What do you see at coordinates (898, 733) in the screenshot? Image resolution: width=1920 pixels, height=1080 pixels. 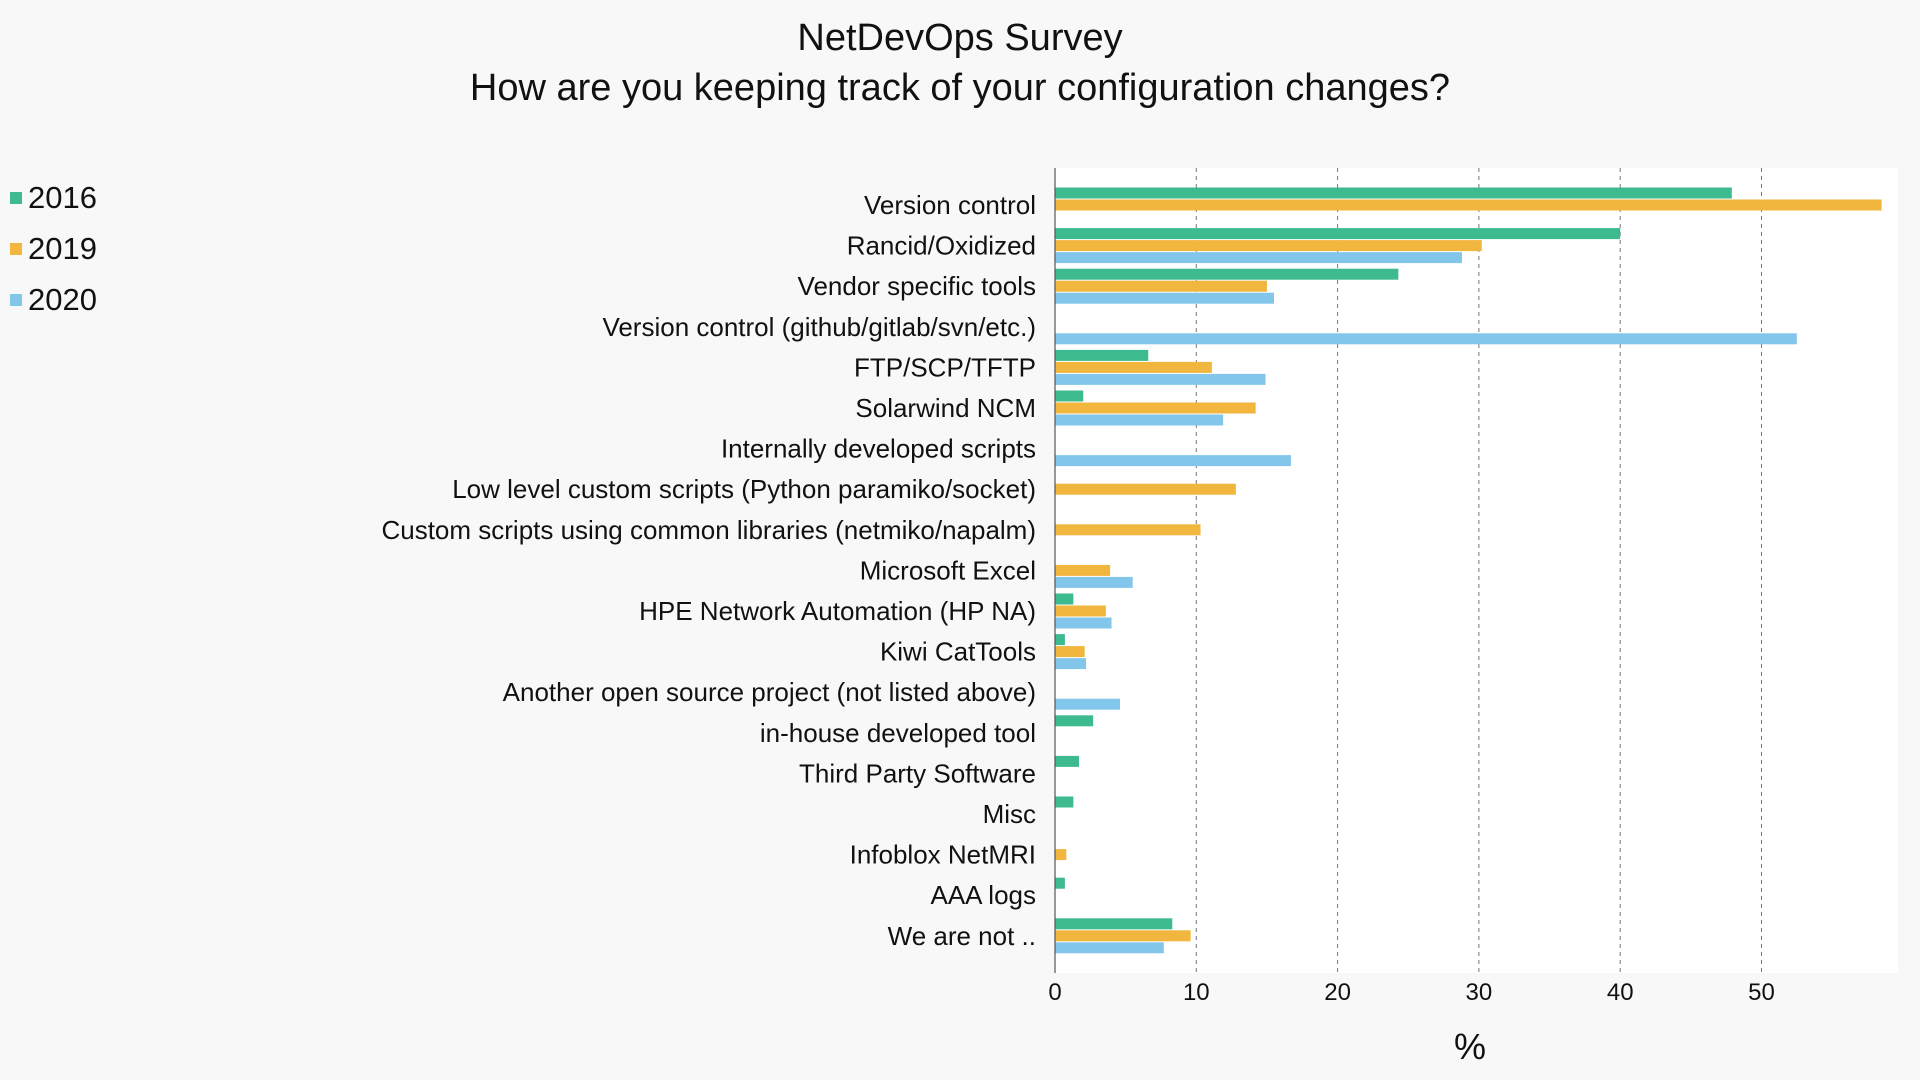 I see `category-label: in-house developed tool` at bounding box center [898, 733].